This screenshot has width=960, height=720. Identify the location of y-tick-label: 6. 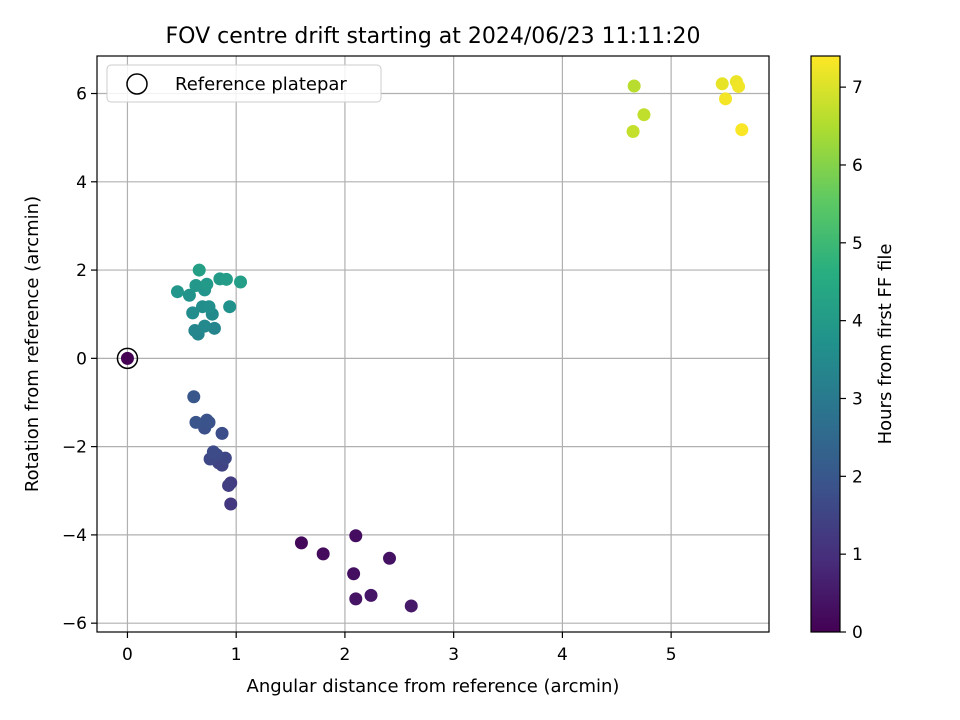
(81, 95).